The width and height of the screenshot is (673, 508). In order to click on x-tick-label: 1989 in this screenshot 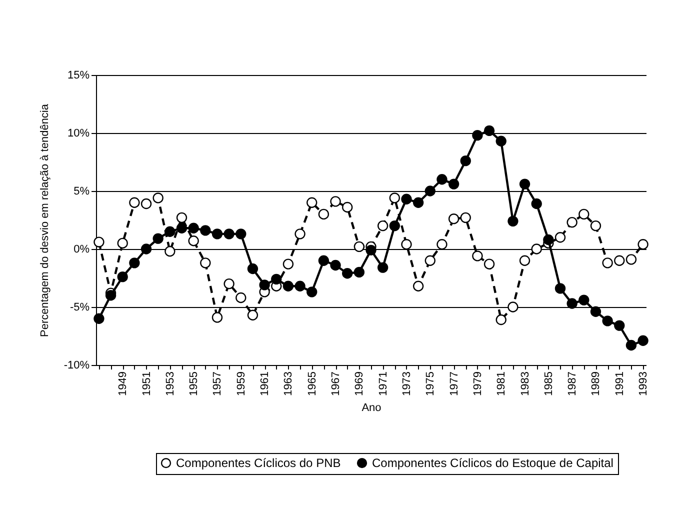, I will do `click(596, 384)`.